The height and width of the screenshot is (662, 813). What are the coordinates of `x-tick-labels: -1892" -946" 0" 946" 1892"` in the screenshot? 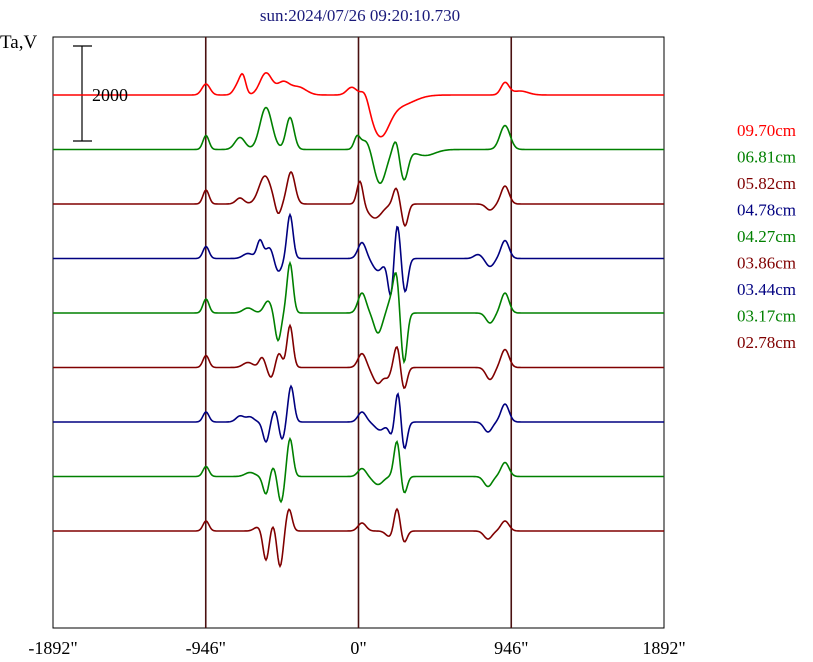 It's located at (356, 648).